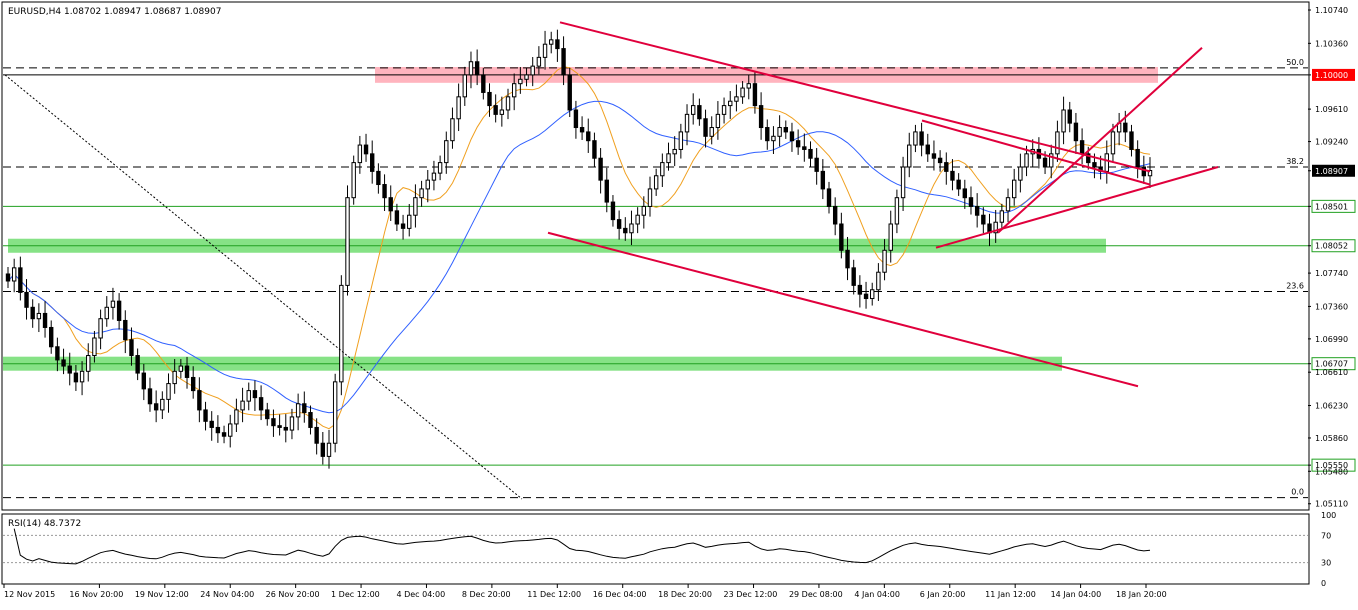  I want to click on rsi-panel-frame, so click(655, 549).